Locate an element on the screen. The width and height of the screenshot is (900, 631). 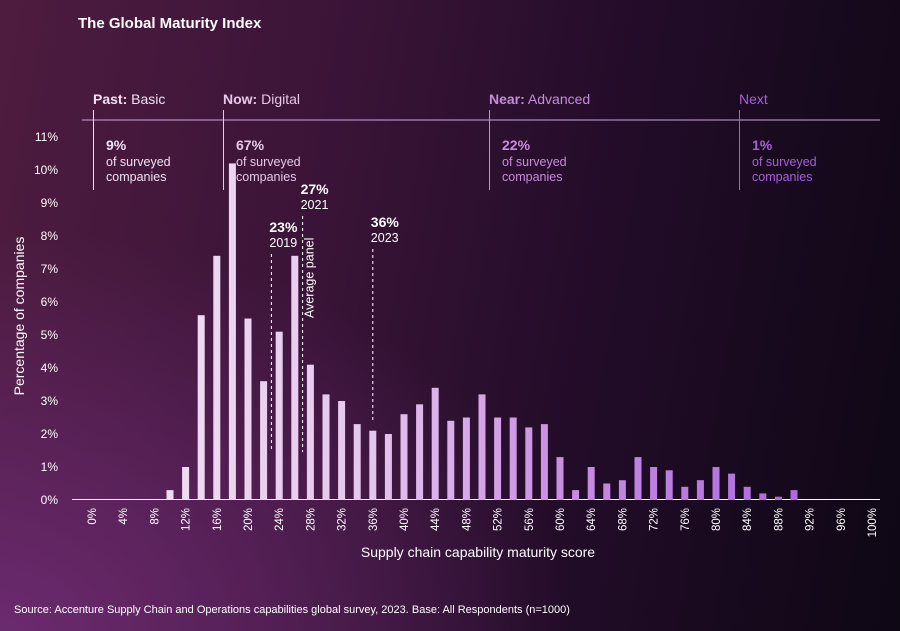
phase-name: Next is located at coordinates (753, 99).